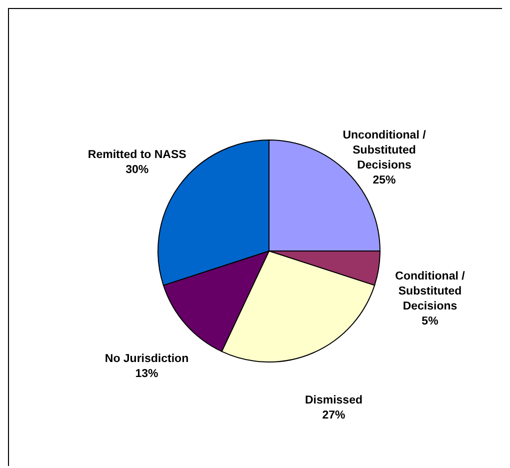  Describe the element at coordinates (137, 155) in the screenshot. I see `slice-label: Remitted to NASS` at that location.